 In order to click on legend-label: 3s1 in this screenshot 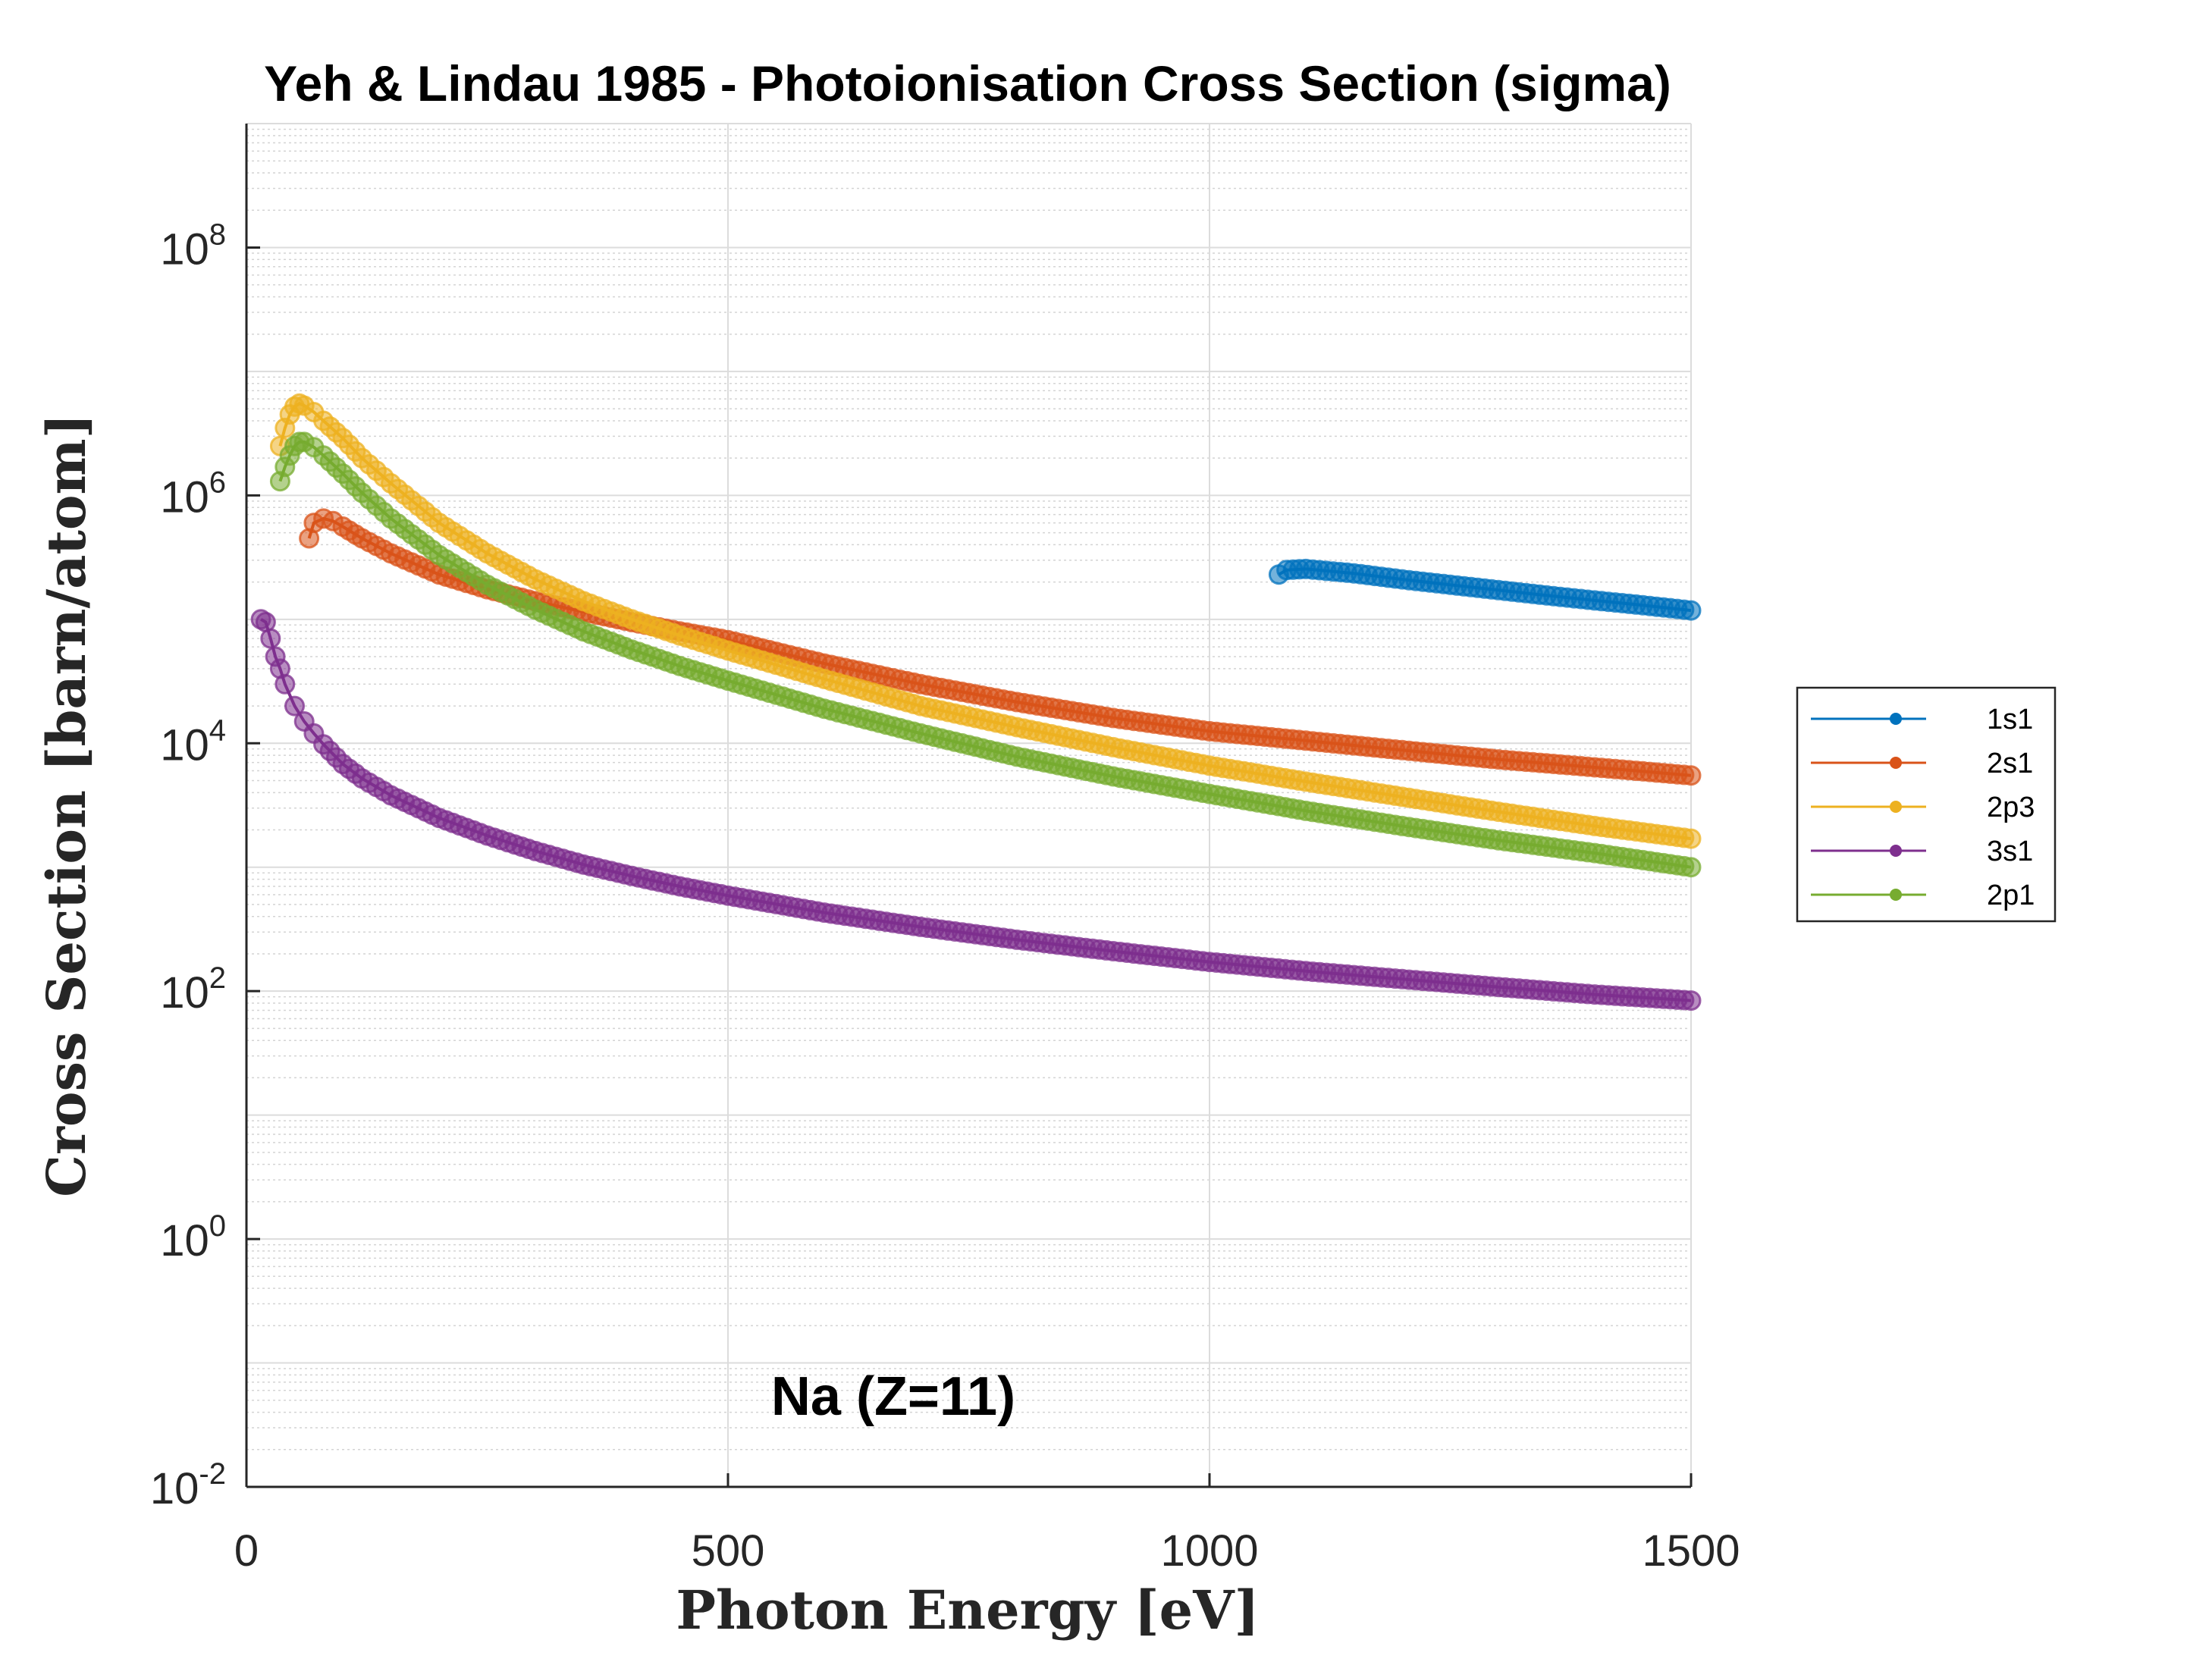, I will do `click(2010, 851)`.